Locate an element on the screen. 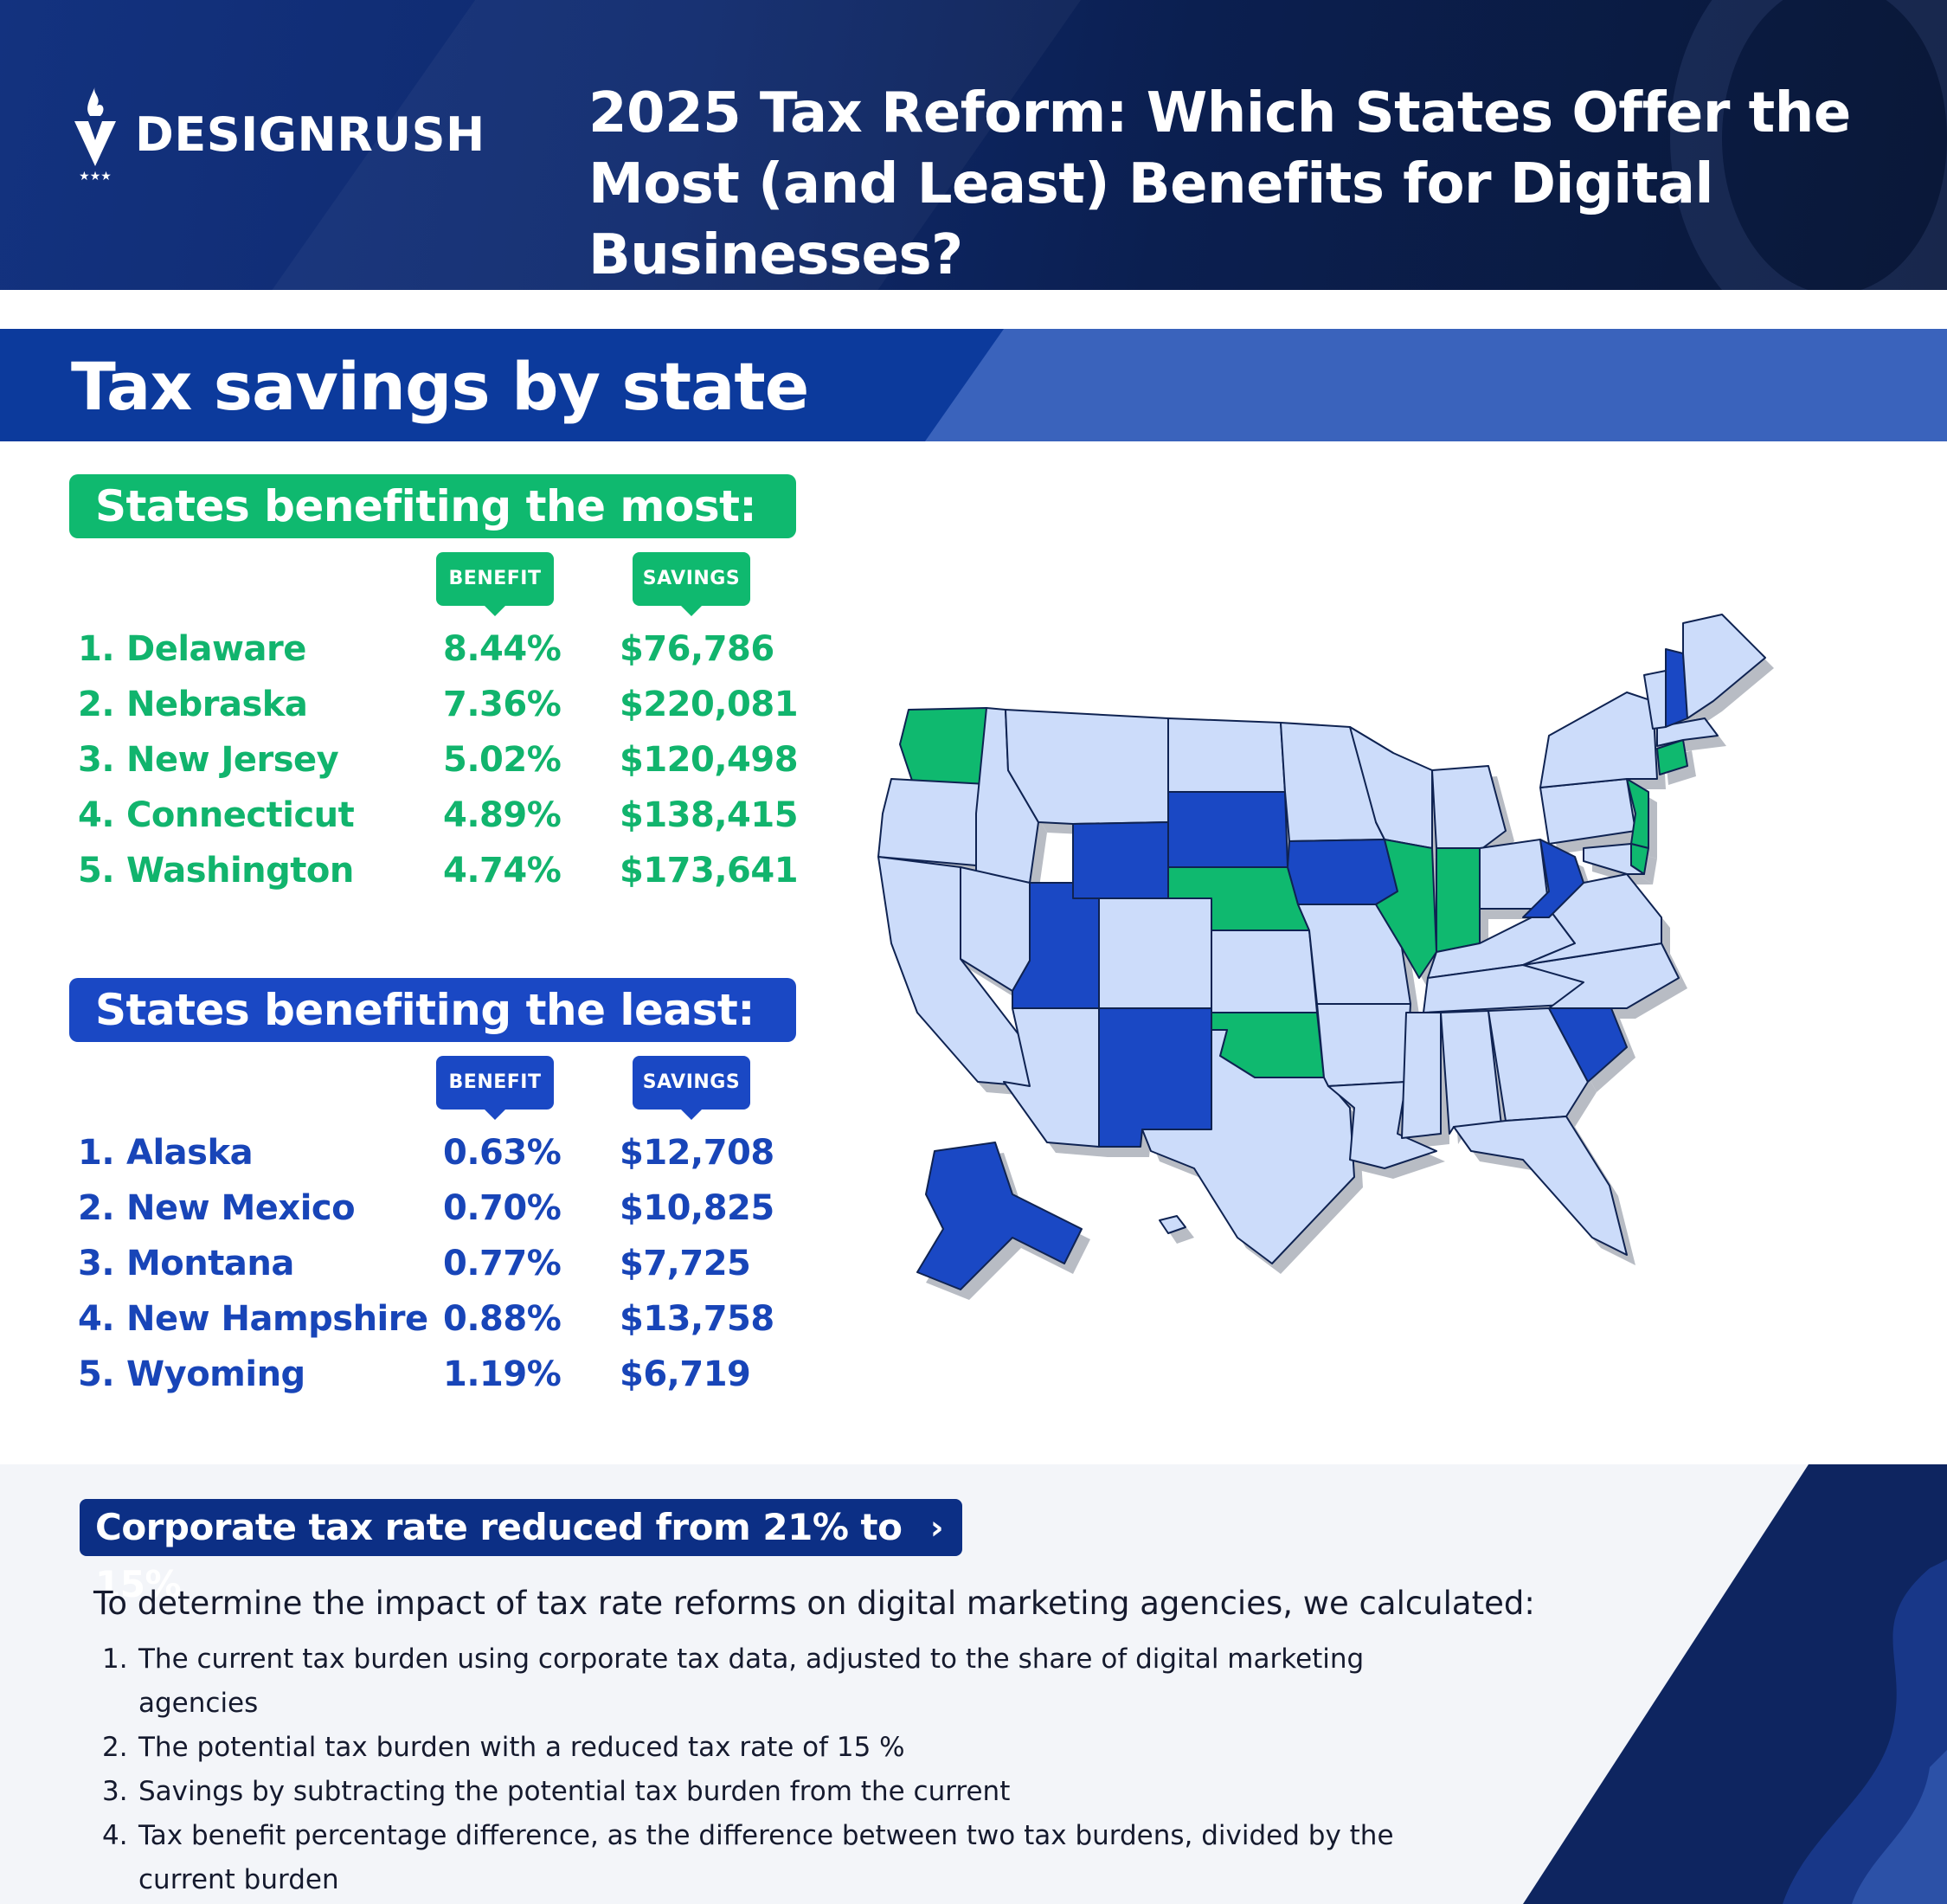  savings-value: $220,081 is located at coordinates (709, 704).